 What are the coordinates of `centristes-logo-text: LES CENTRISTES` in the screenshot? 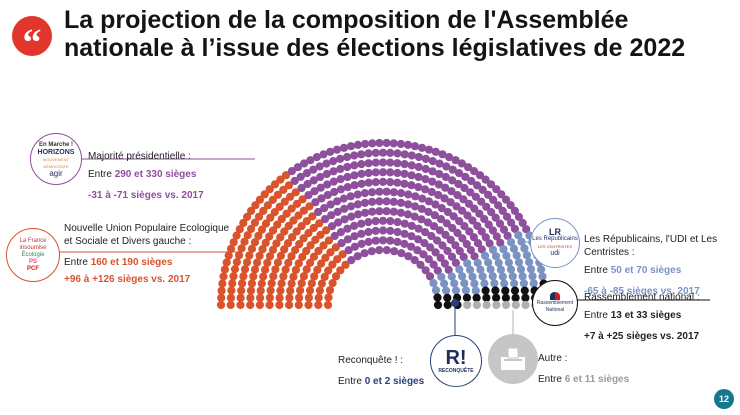 It's located at (554, 246).